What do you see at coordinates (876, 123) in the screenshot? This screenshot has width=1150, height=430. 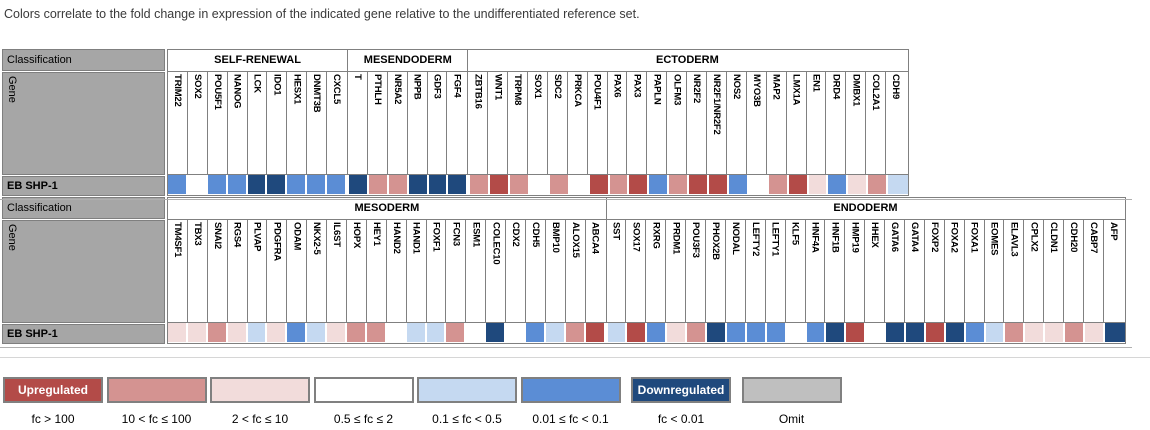 I see `gene-label: COL2A1` at bounding box center [876, 123].